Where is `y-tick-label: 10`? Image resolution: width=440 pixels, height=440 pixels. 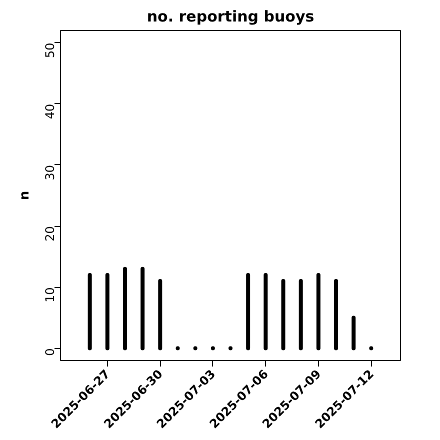
y-tick-label: 10 is located at coordinates (50, 294).